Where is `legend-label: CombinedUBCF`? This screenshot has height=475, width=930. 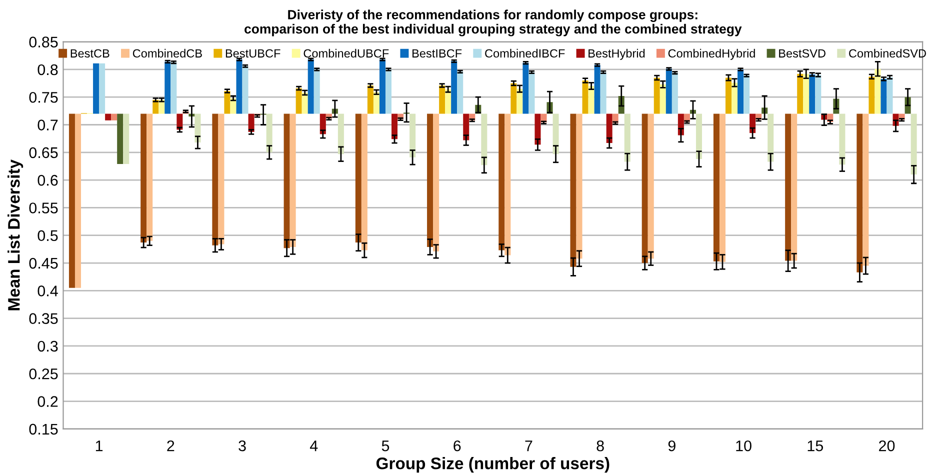
legend-label: CombinedUBCF is located at coordinates (346, 53).